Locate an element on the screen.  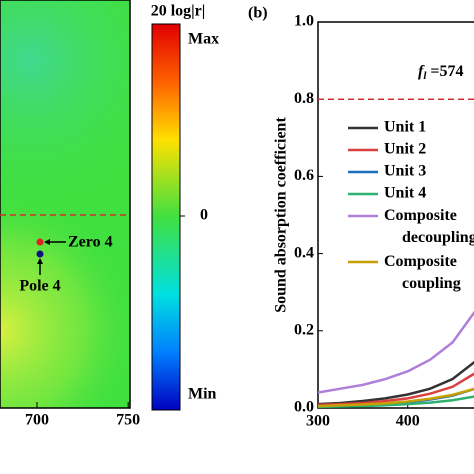
annotation-part: l is located at coordinates (425, 76).